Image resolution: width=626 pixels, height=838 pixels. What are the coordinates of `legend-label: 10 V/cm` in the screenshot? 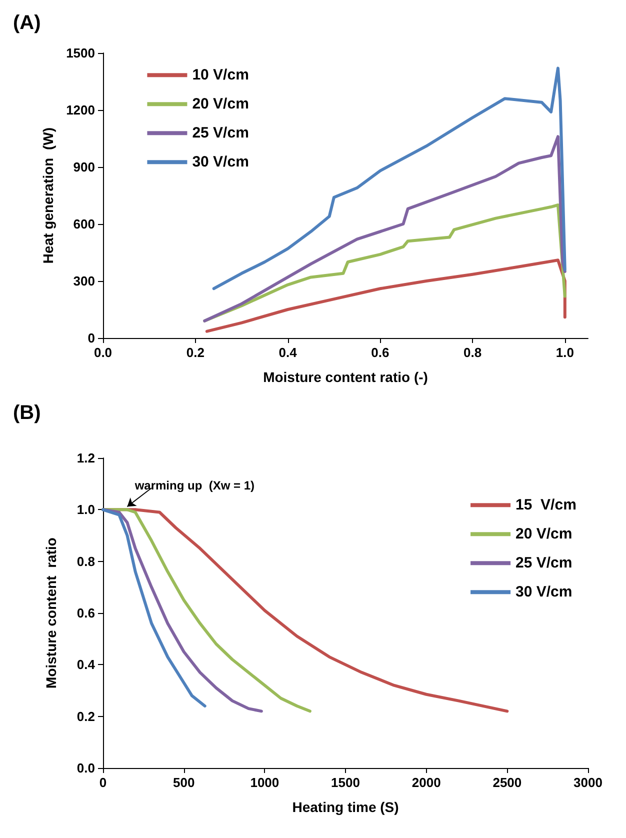 It's located at (220, 75).